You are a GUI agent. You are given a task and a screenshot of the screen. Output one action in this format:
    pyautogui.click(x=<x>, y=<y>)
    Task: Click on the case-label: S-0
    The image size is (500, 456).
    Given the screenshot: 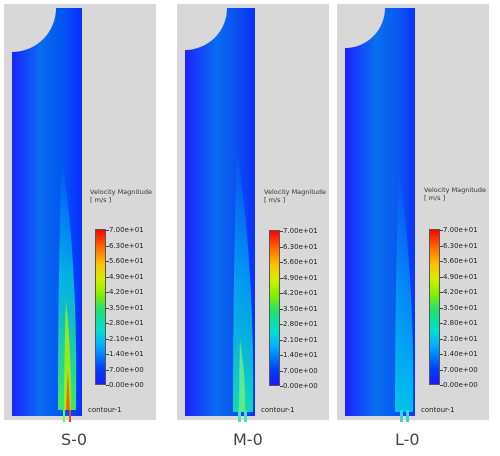 What is the action you would take?
    pyautogui.click(x=74, y=439)
    